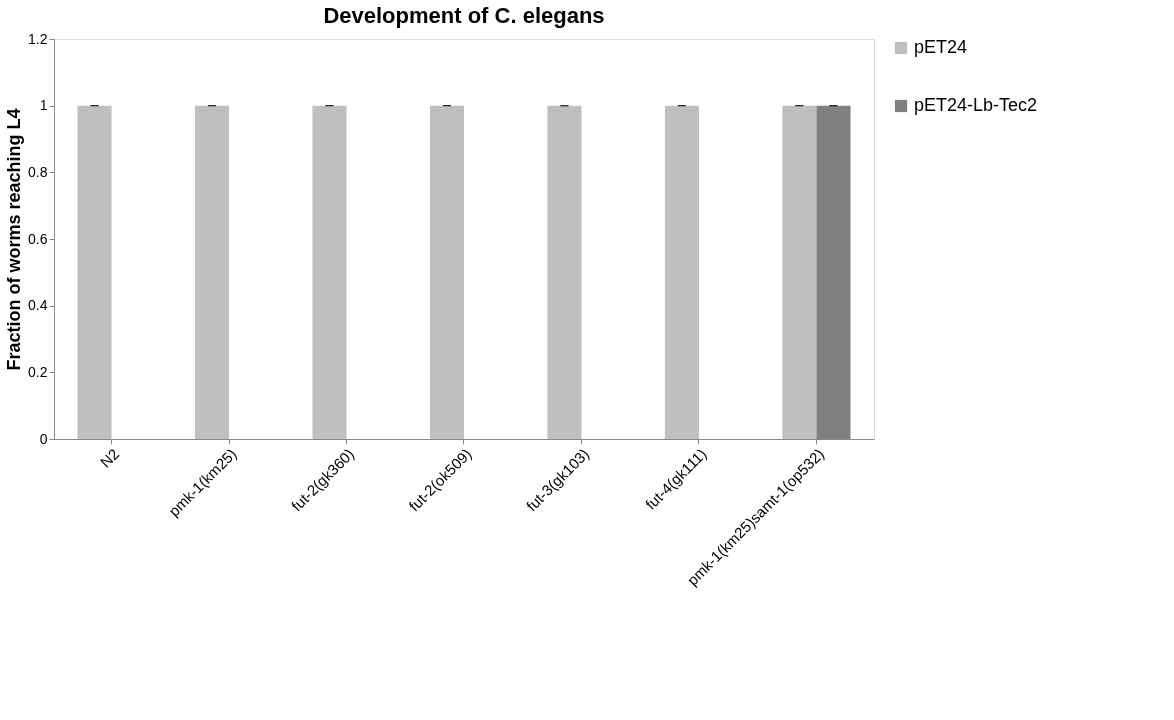 This screenshot has height=720, width=1174. What do you see at coordinates (109, 458) in the screenshot?
I see `x-tick-label: N2` at bounding box center [109, 458].